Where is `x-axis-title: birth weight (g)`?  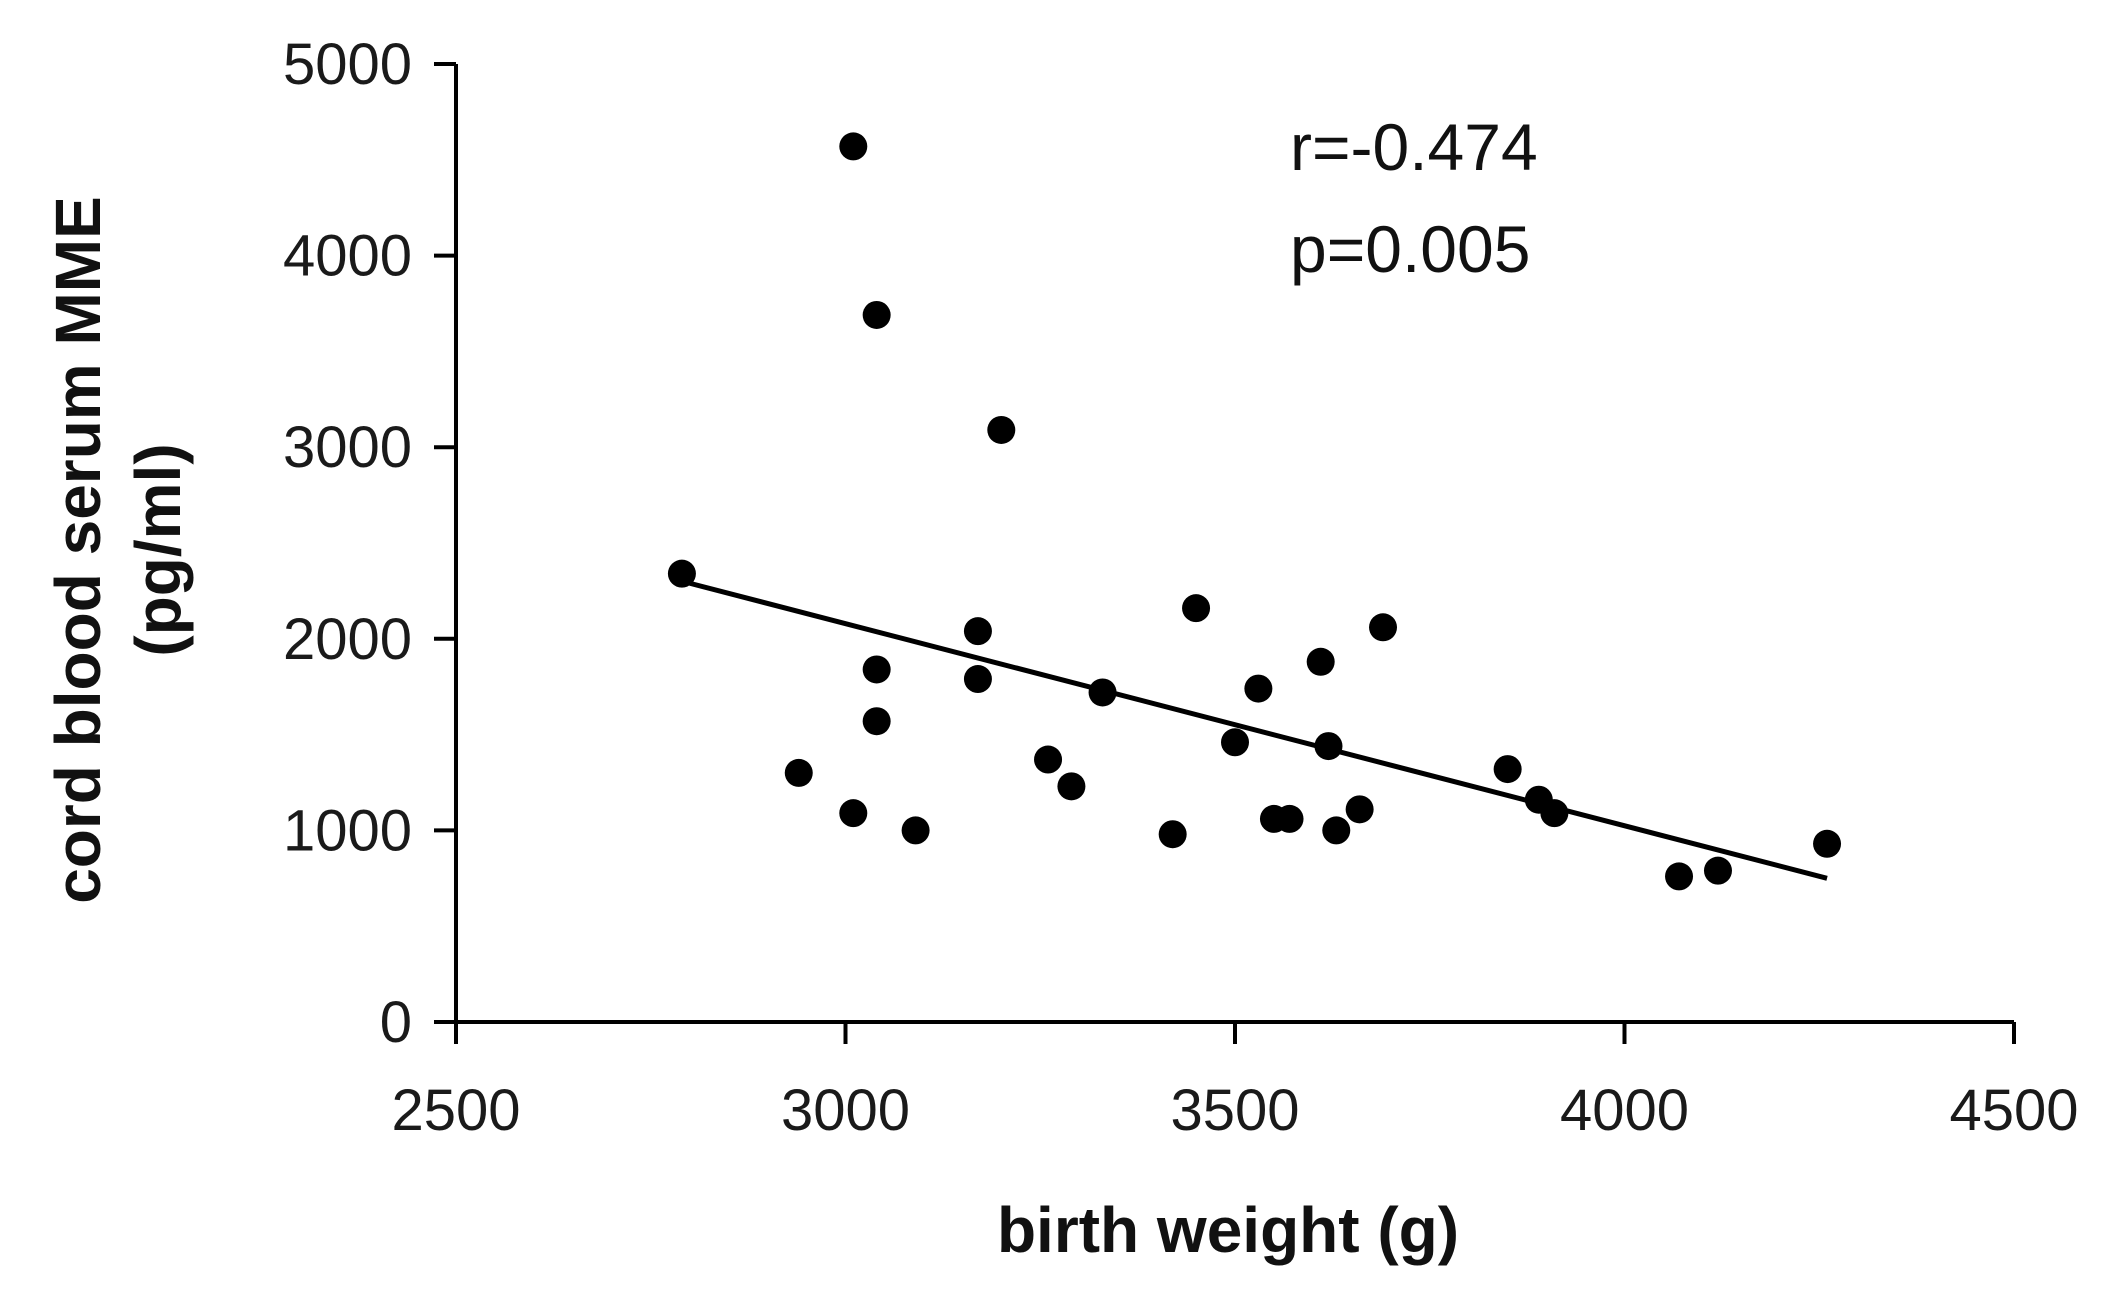
x-axis-title: birth weight (g) is located at coordinates (1228, 1230).